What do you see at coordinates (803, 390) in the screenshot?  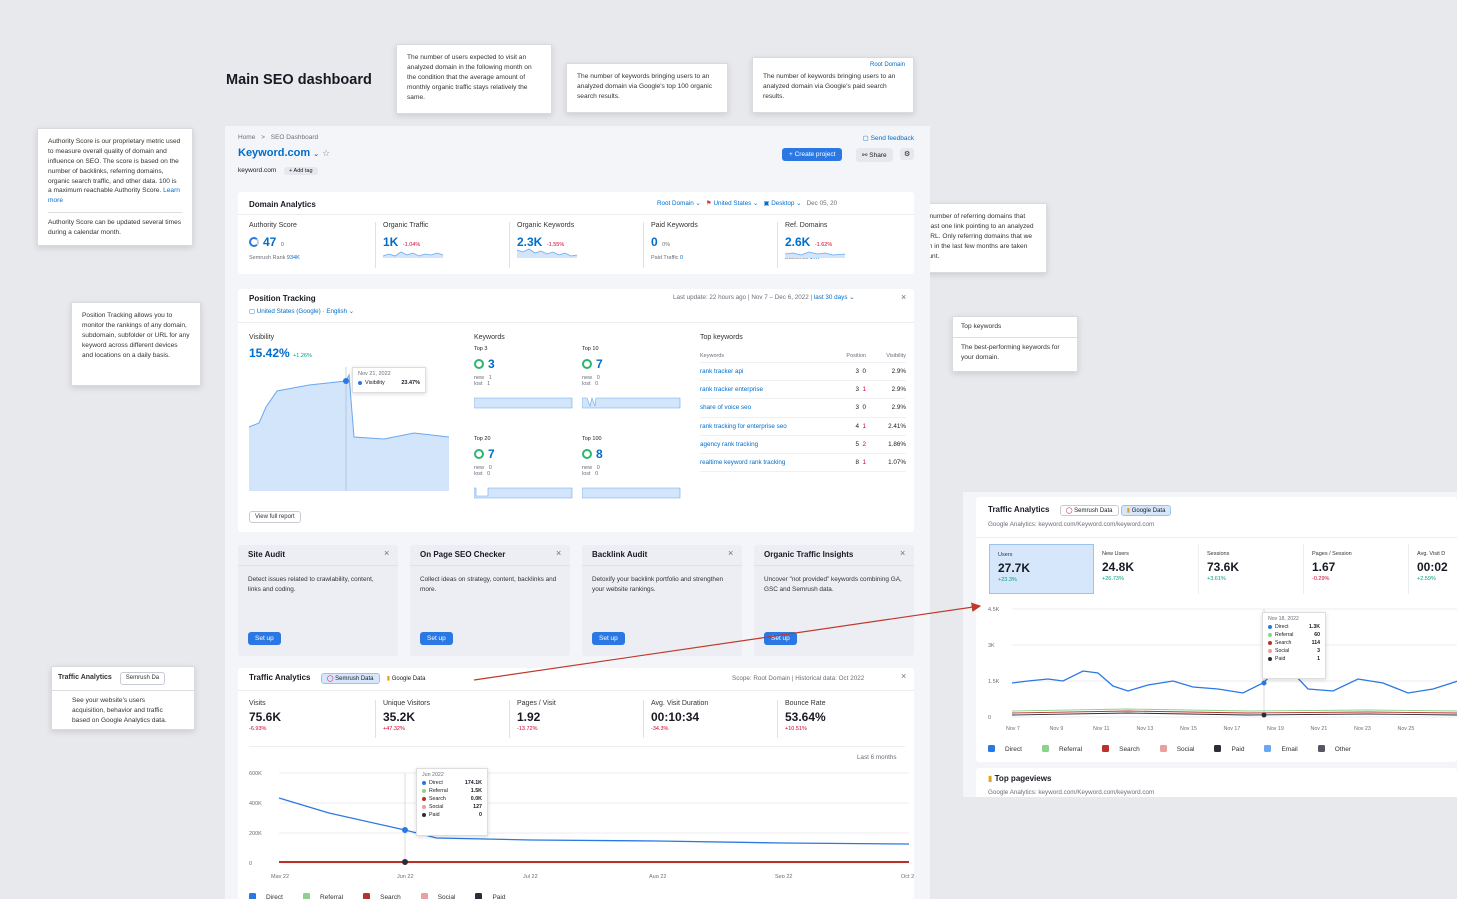 I see `keyword-row: rank tracker enterprise 3 1 2.9%` at bounding box center [803, 390].